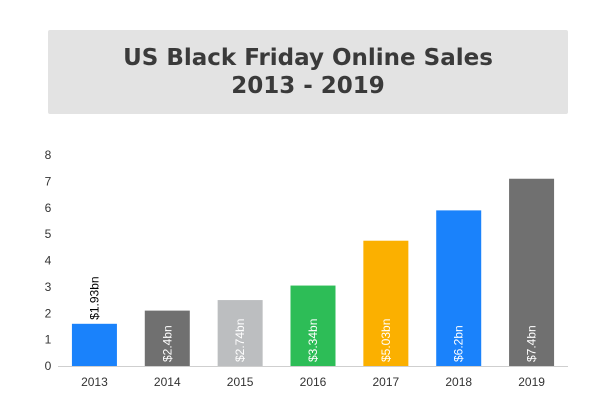  I want to click on y-tick-label: 3, so click(48, 287).